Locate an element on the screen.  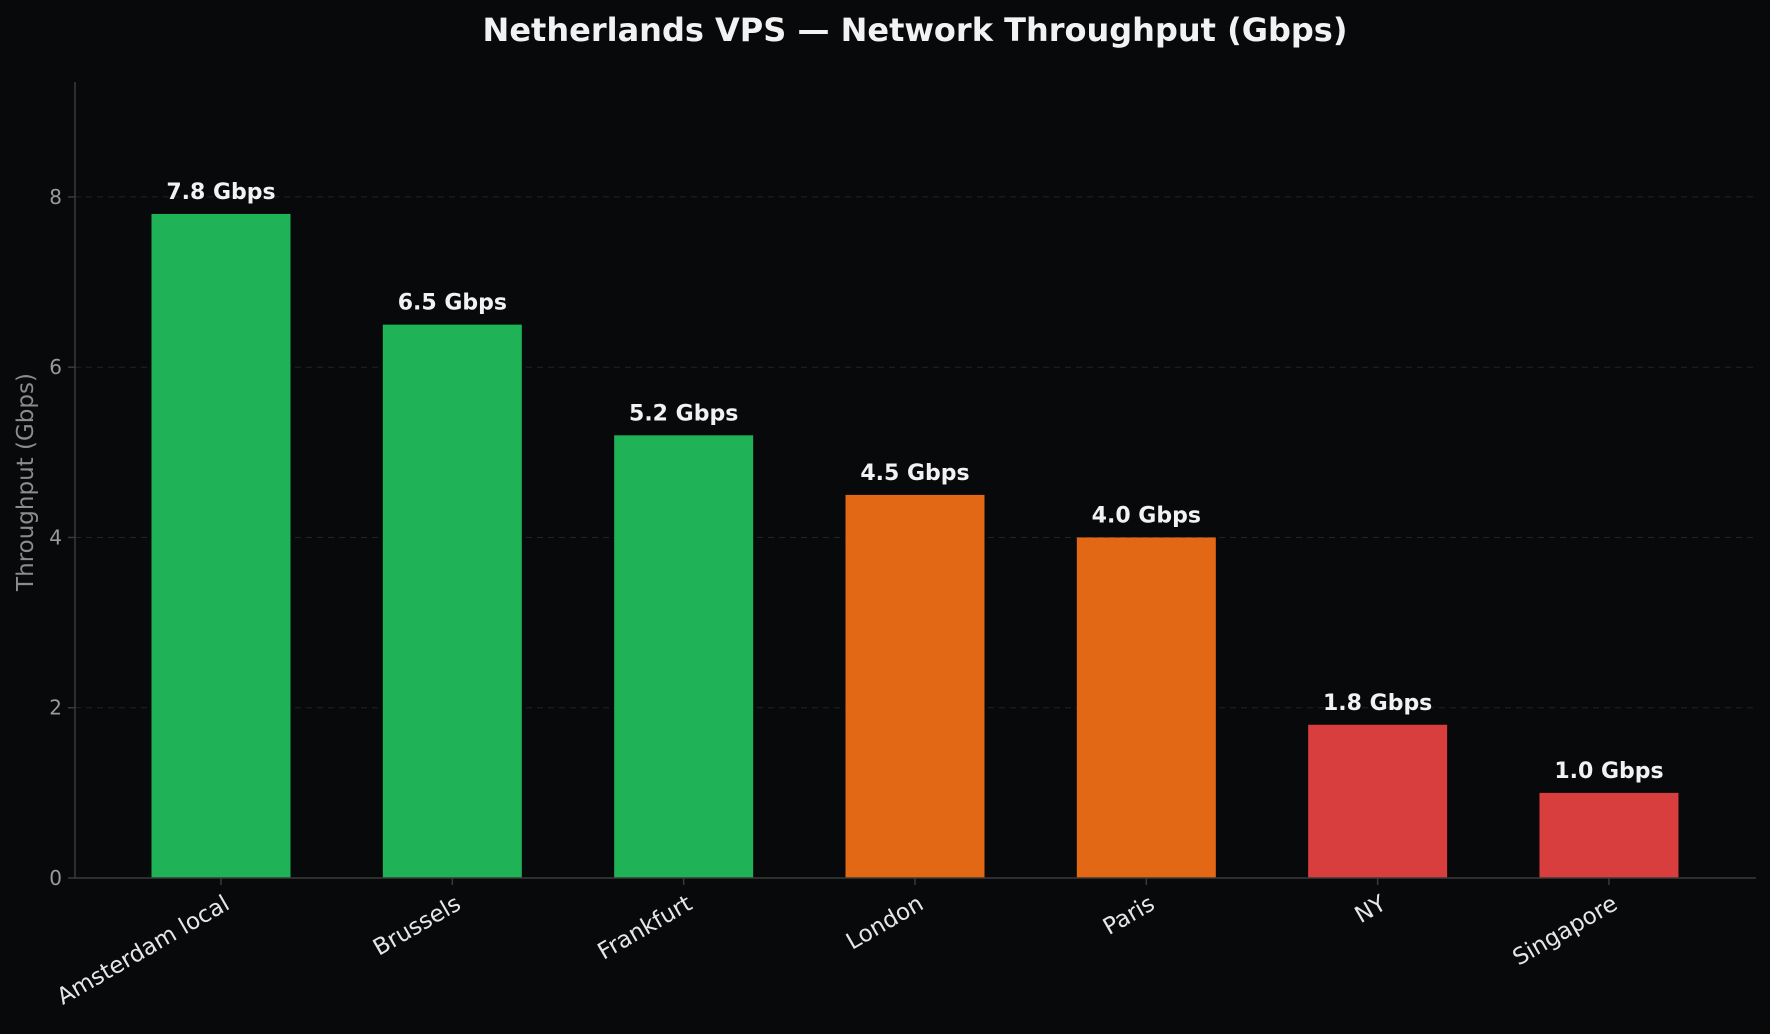
bar-value-label: 4.0 Gbps is located at coordinates (1146, 515).